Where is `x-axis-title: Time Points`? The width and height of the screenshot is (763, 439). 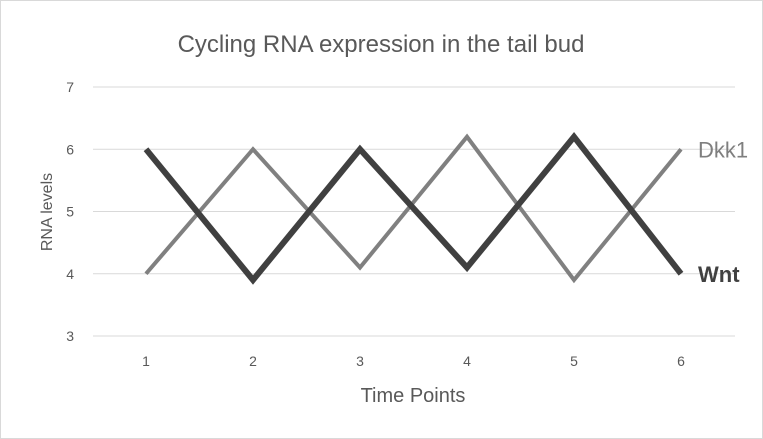 x-axis-title: Time Points is located at coordinates (413, 396).